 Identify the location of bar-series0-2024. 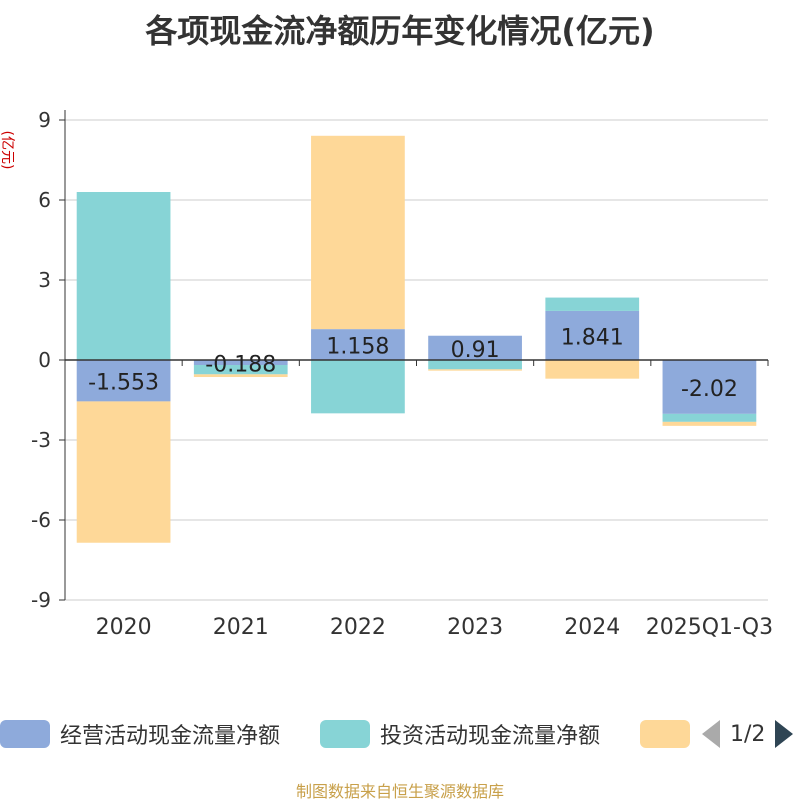
(592, 335).